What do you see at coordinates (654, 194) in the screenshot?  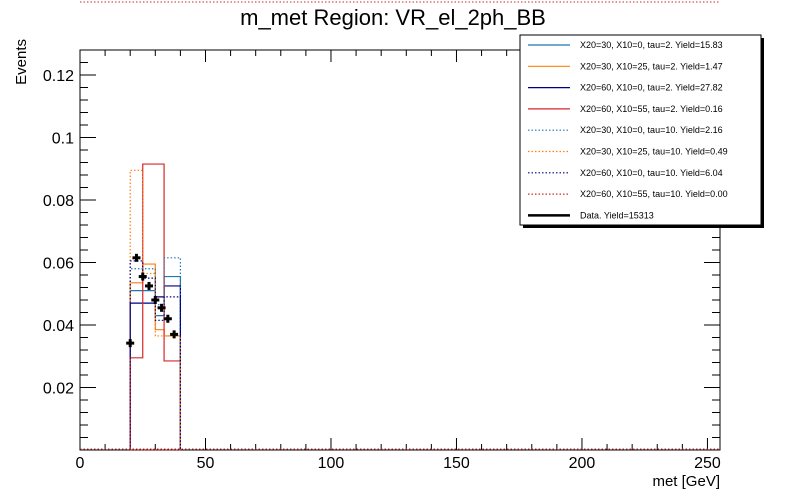 I see `legend-label: X20=60, X10=55, tau=10. Yield=0.00` at bounding box center [654, 194].